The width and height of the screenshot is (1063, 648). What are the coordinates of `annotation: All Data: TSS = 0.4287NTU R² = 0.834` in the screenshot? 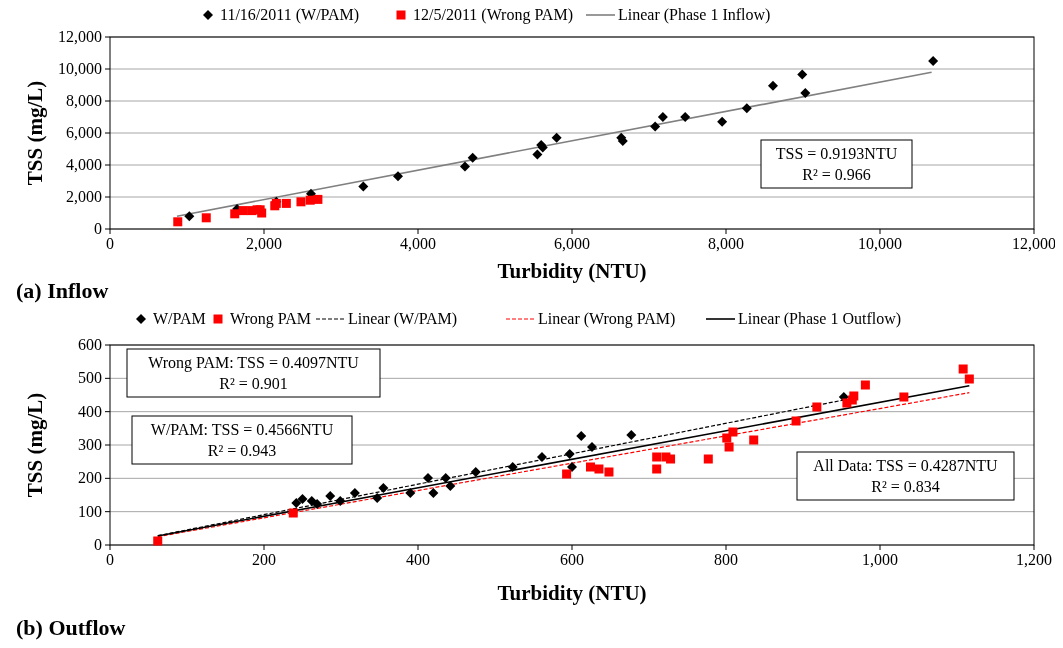 It's located at (906, 476).